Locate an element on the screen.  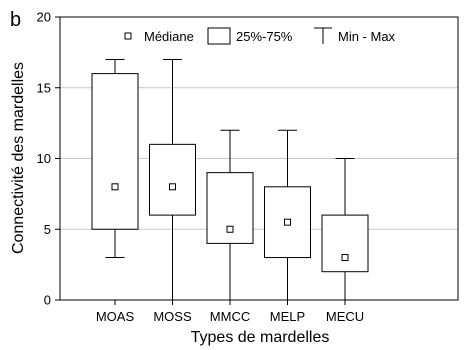
box-moss is located at coordinates (172, 179).